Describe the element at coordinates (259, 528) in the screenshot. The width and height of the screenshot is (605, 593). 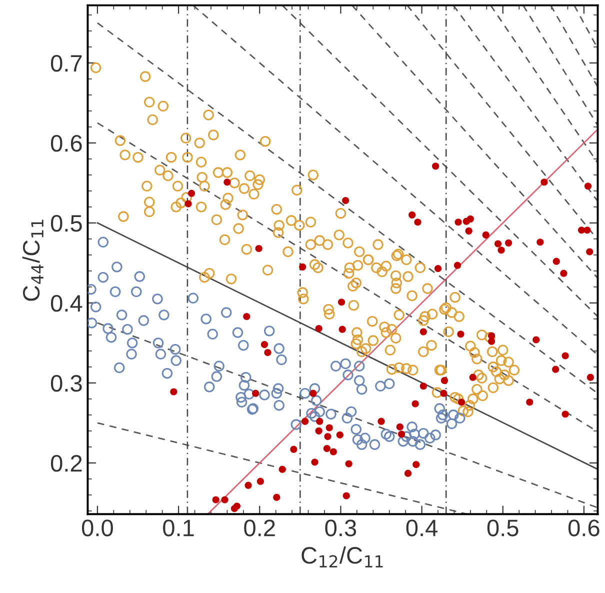
I see `x-tick-label: 0.2` at that location.